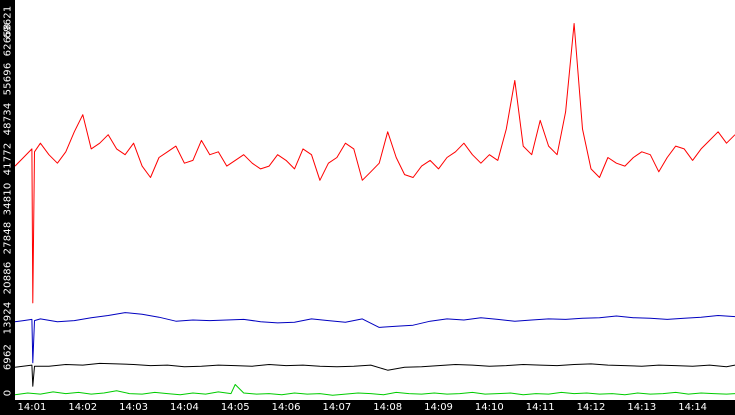 This screenshot has width=735, height=415. I want to click on y-tick-label: 27848, so click(8, 238).